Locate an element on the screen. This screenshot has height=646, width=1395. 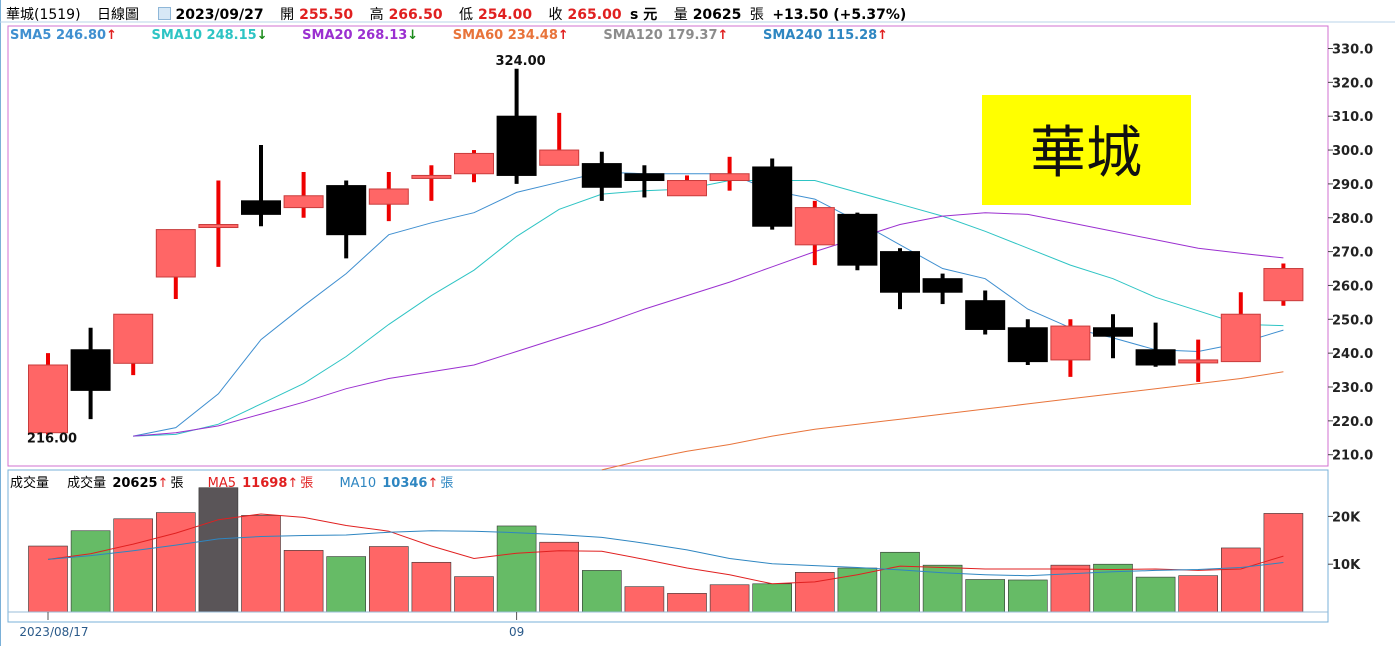
sma-text: SMA120 179.37 is located at coordinates (660, 35).